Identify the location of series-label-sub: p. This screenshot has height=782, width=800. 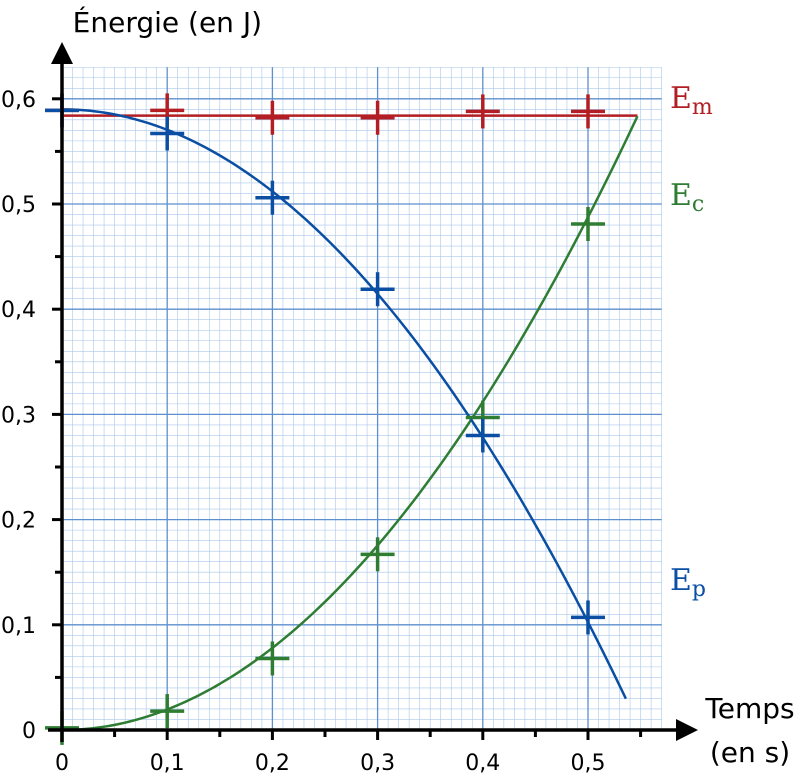
(699, 589).